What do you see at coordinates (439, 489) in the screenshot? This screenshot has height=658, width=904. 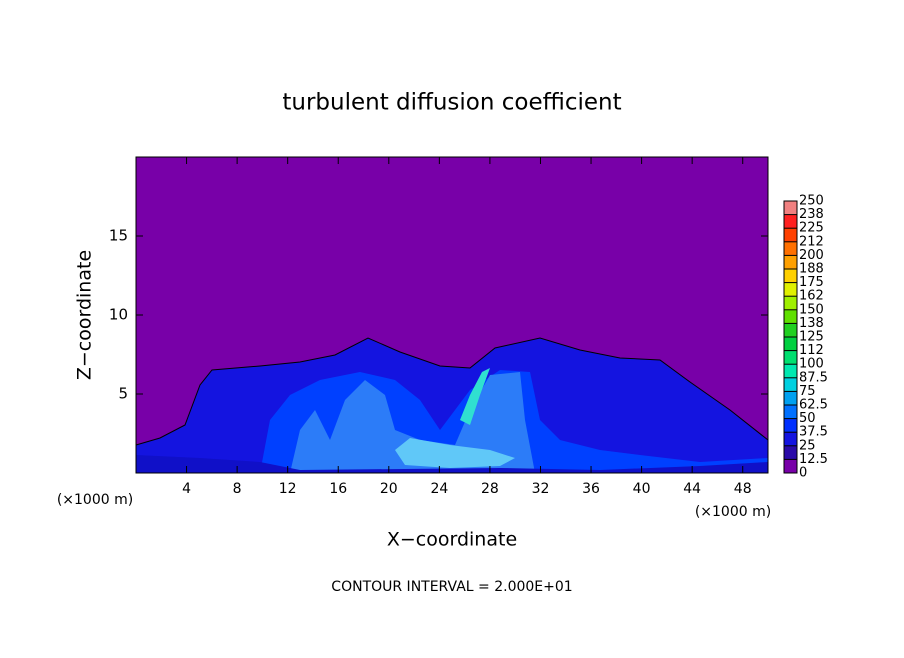 I see `x-tick-label: 24` at bounding box center [439, 489].